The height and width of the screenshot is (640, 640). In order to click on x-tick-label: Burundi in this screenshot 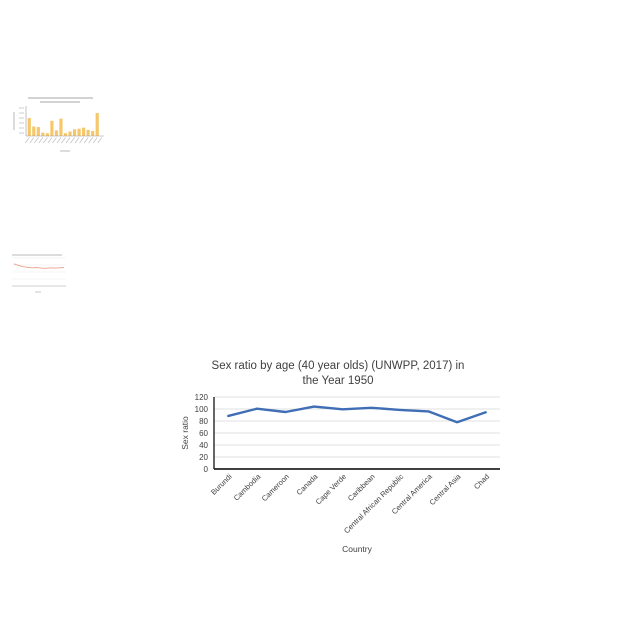, I will do `click(221, 484)`.